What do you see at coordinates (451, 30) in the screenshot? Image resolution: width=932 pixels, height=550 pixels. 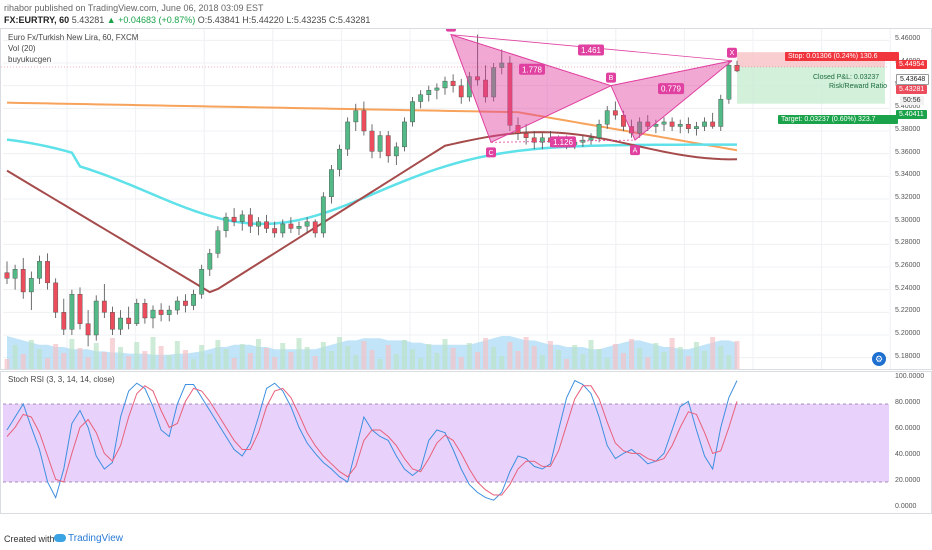 I see `pattern-point-marker` at bounding box center [451, 30].